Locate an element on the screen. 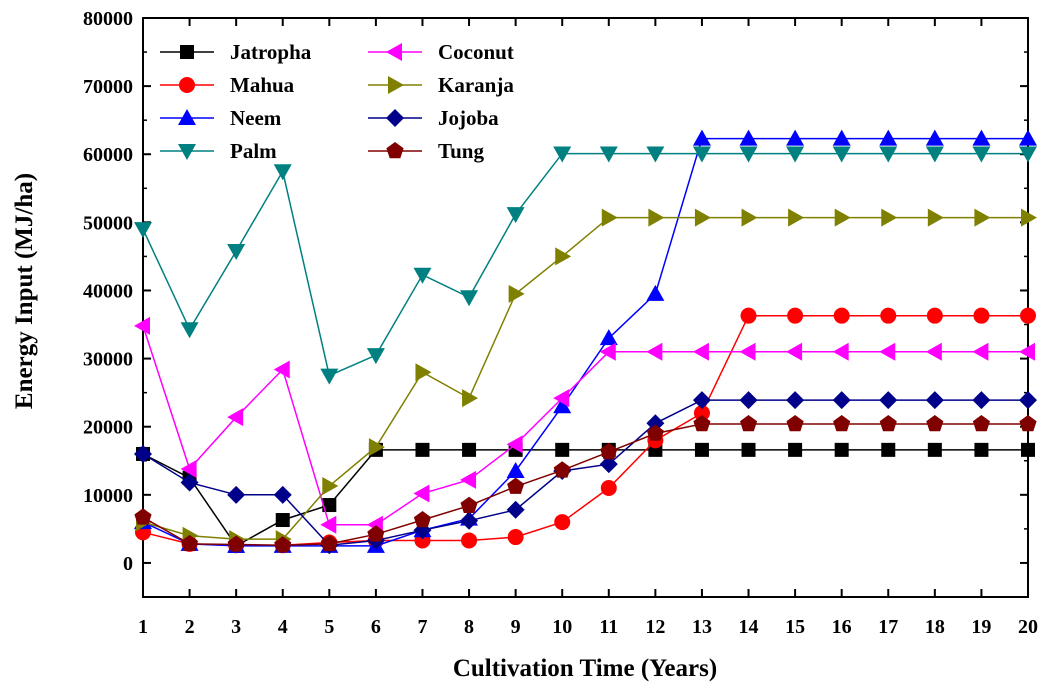 The image size is (1048, 683). legend-label-jojoba: Jojoba is located at coordinates (468, 118).